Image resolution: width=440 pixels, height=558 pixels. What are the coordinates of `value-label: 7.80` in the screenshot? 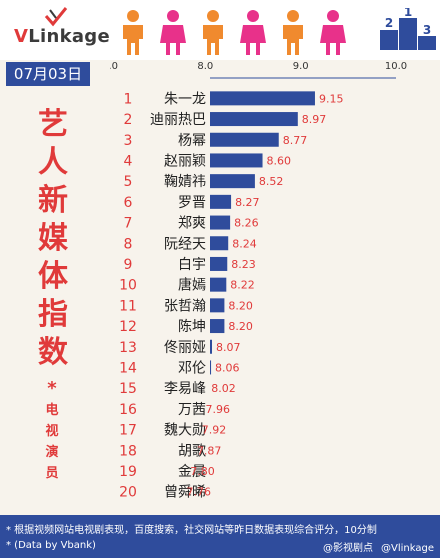 It's located at (202, 471).